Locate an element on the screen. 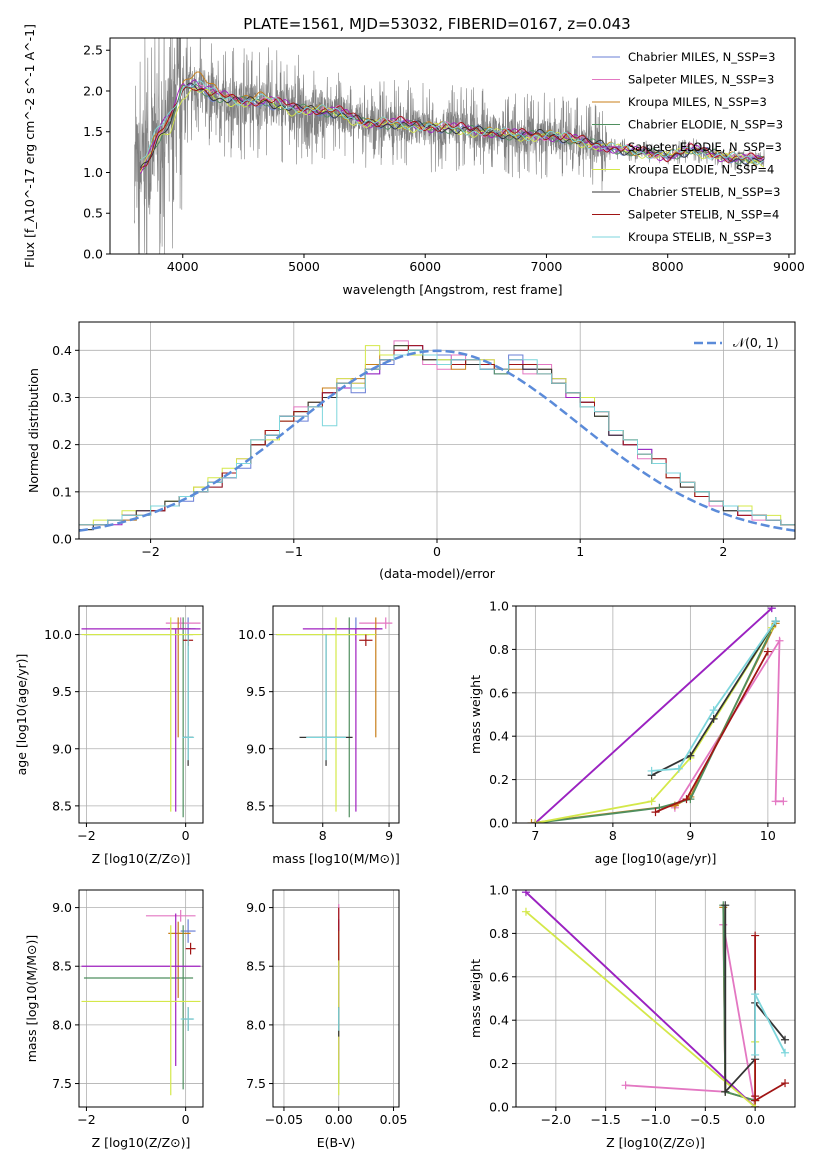 The height and width of the screenshot is (1170, 819). y-tick-label: 1.5 is located at coordinates (93, 131).